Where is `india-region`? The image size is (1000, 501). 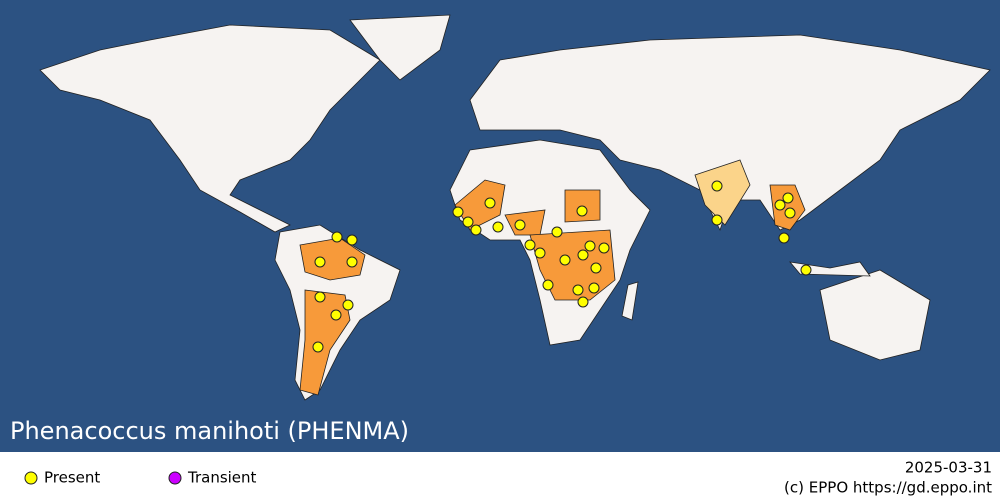
india-region is located at coordinates (722, 192).